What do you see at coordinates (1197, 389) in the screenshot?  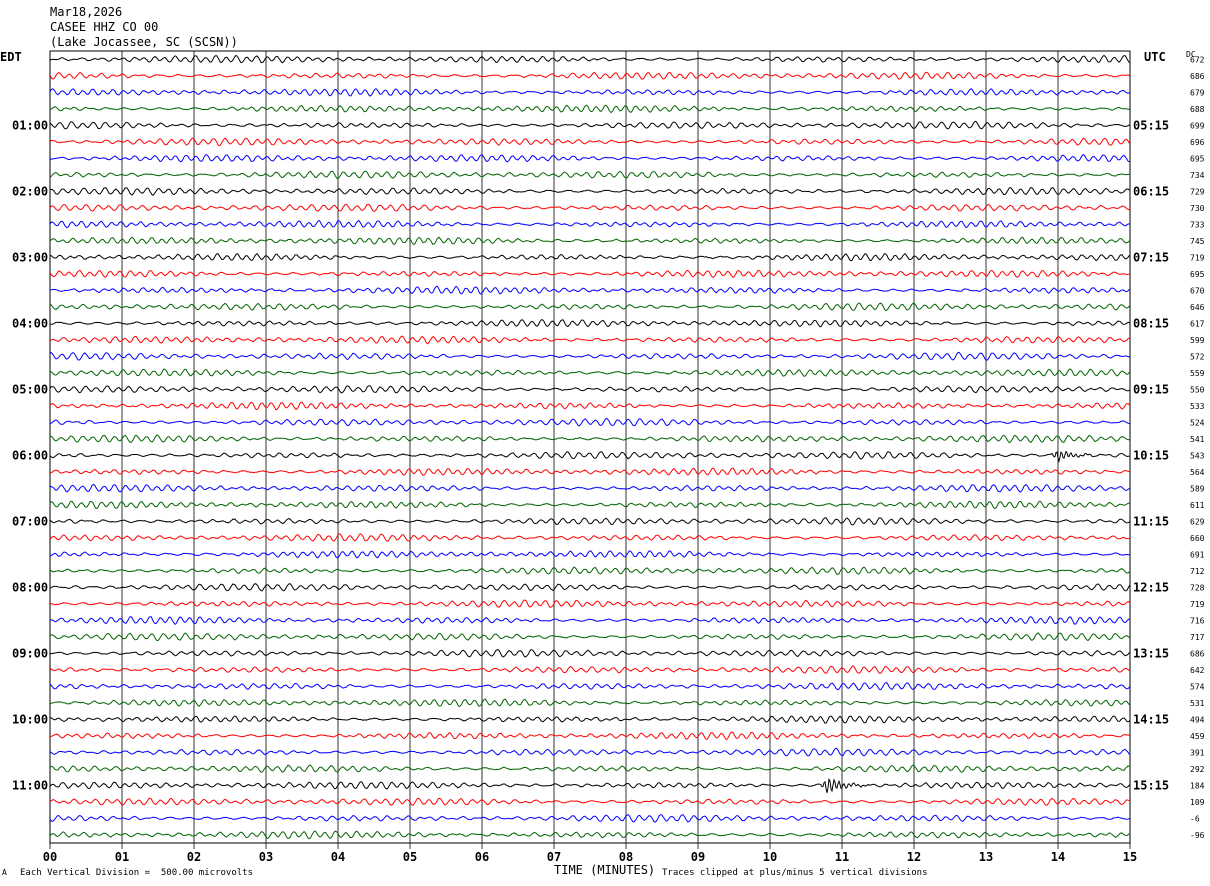 I see `dc-offset-label: 550` at bounding box center [1197, 389].